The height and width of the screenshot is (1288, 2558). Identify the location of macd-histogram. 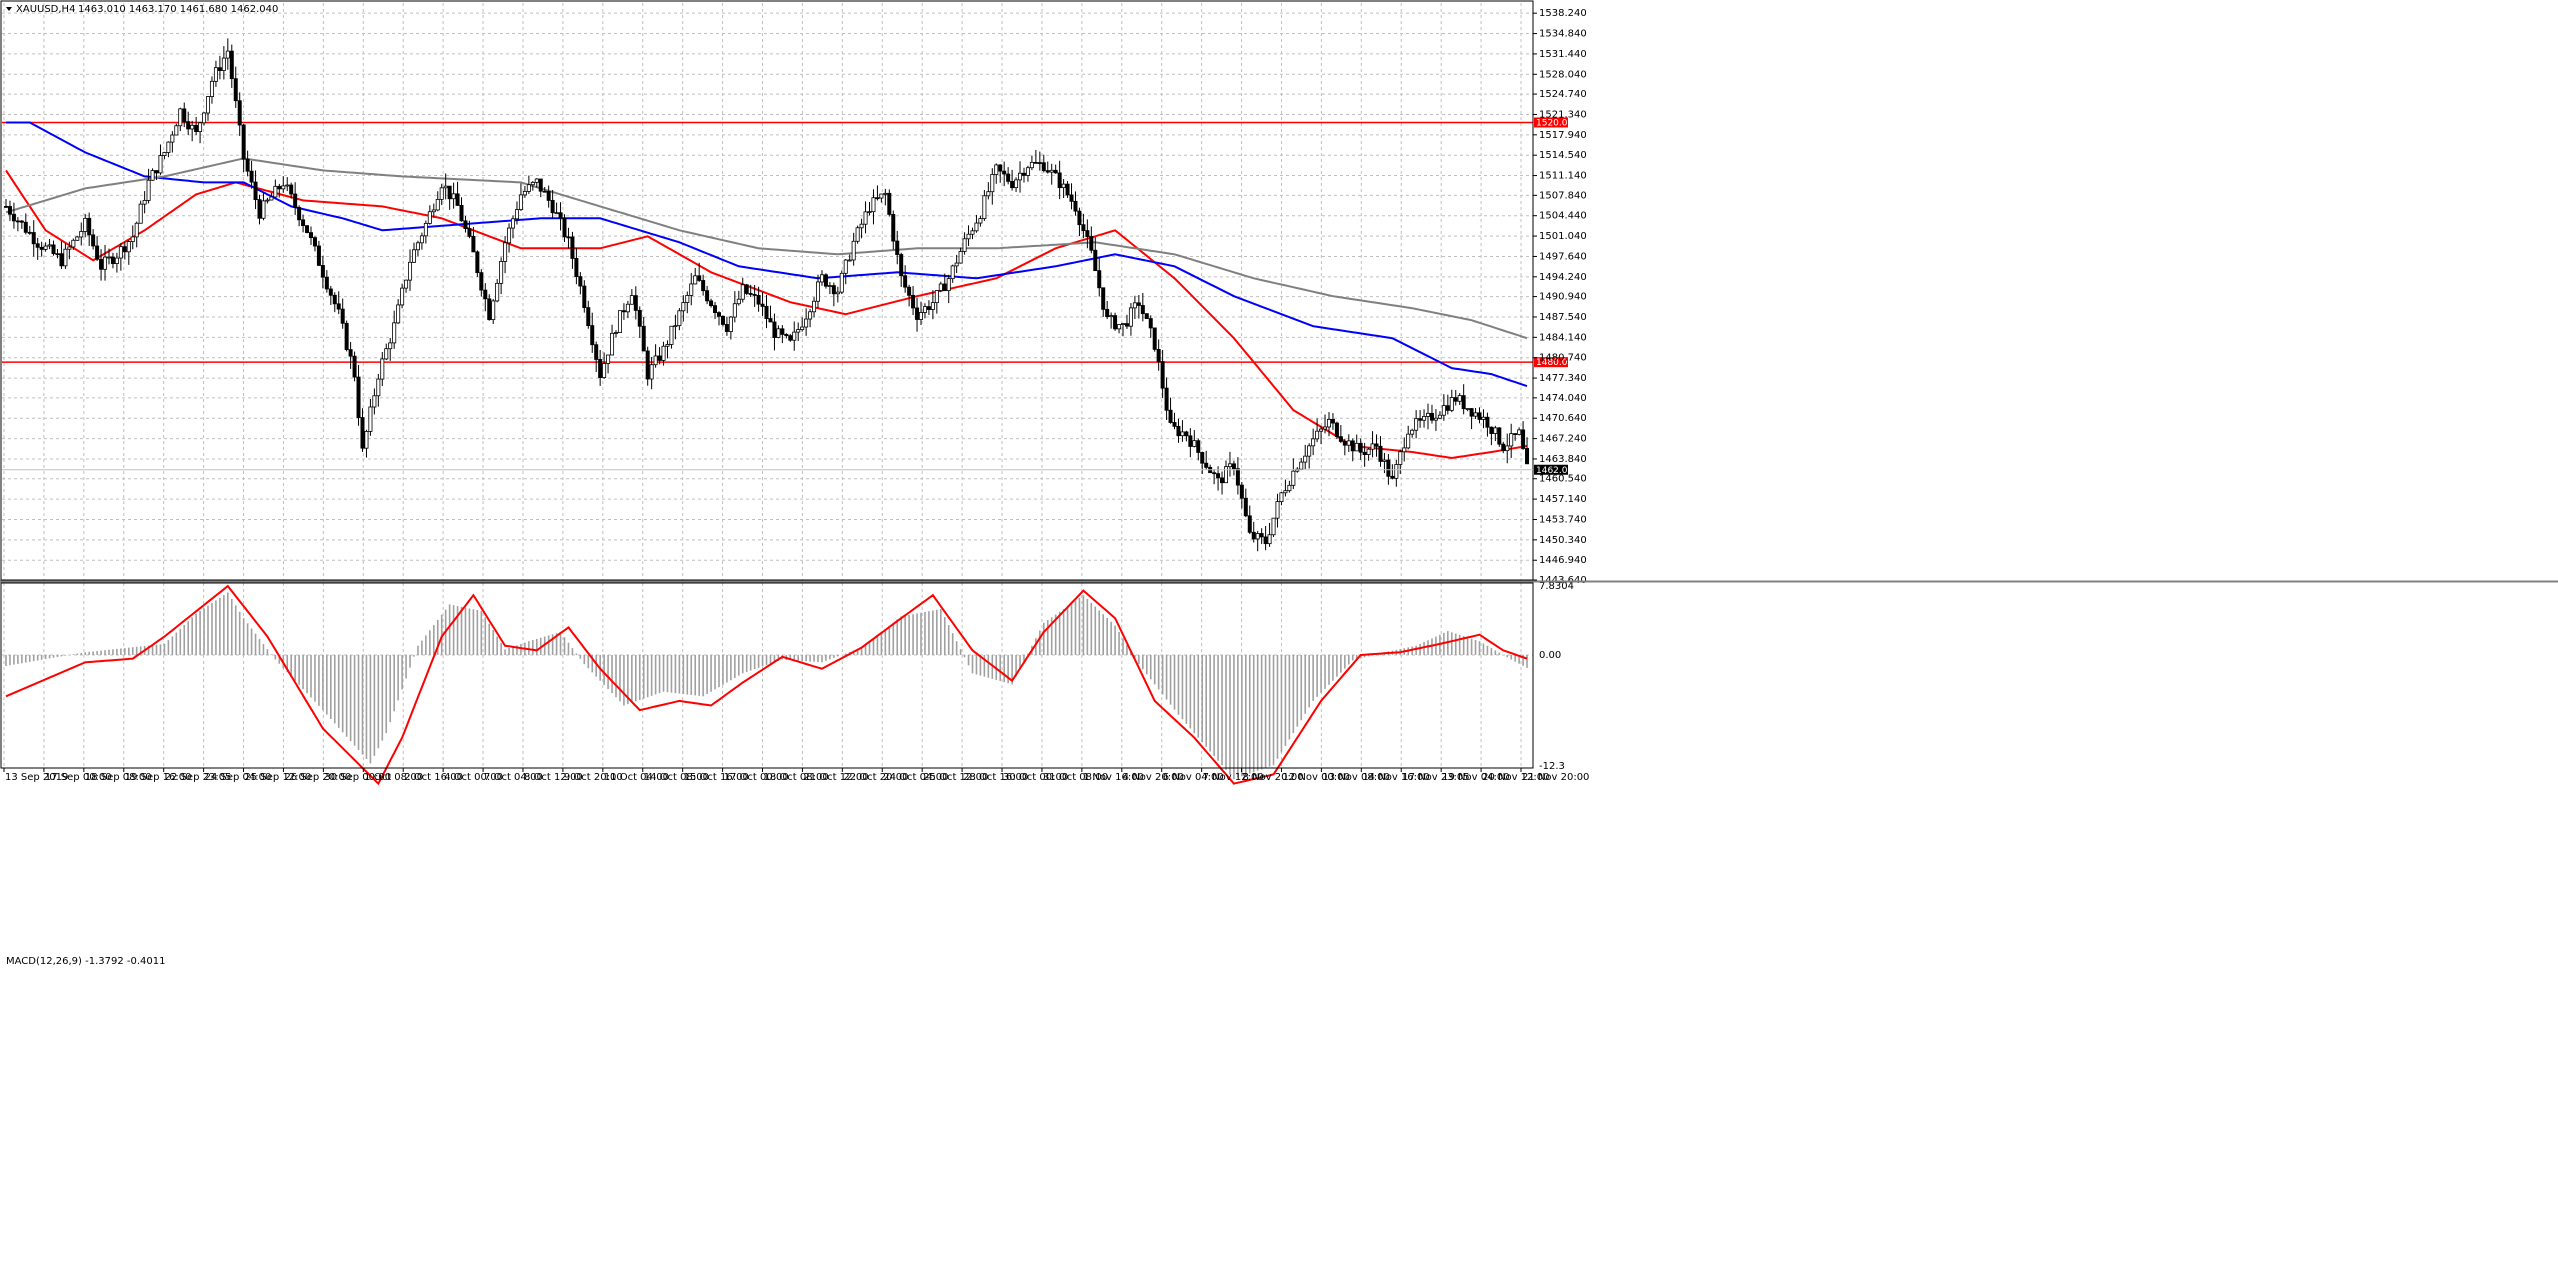
(766, 686).